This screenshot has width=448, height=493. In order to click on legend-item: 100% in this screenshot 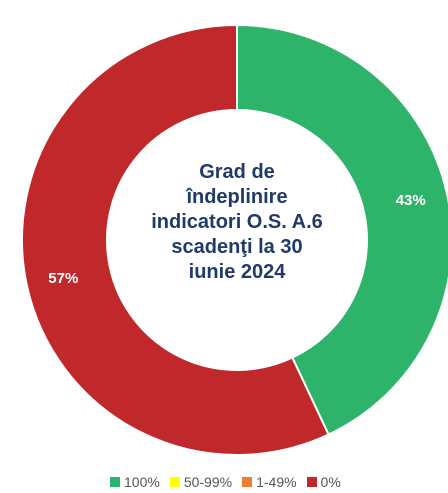, I will do `click(135, 482)`.